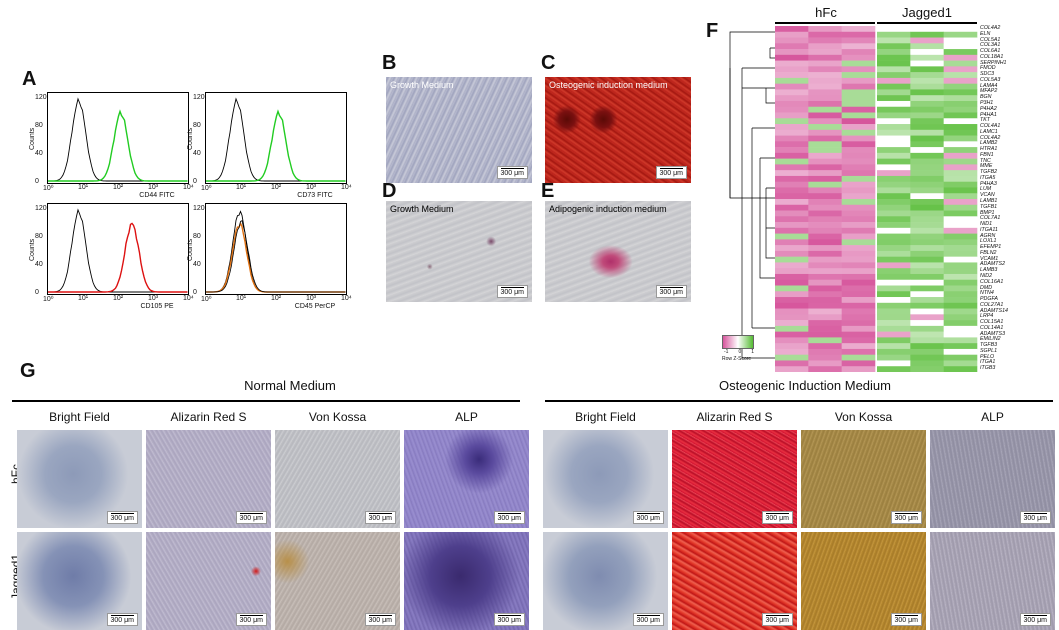  Describe the element at coordinates (986, 189) in the screenshot. I see `heatmap-gene-label: LUM` at that location.